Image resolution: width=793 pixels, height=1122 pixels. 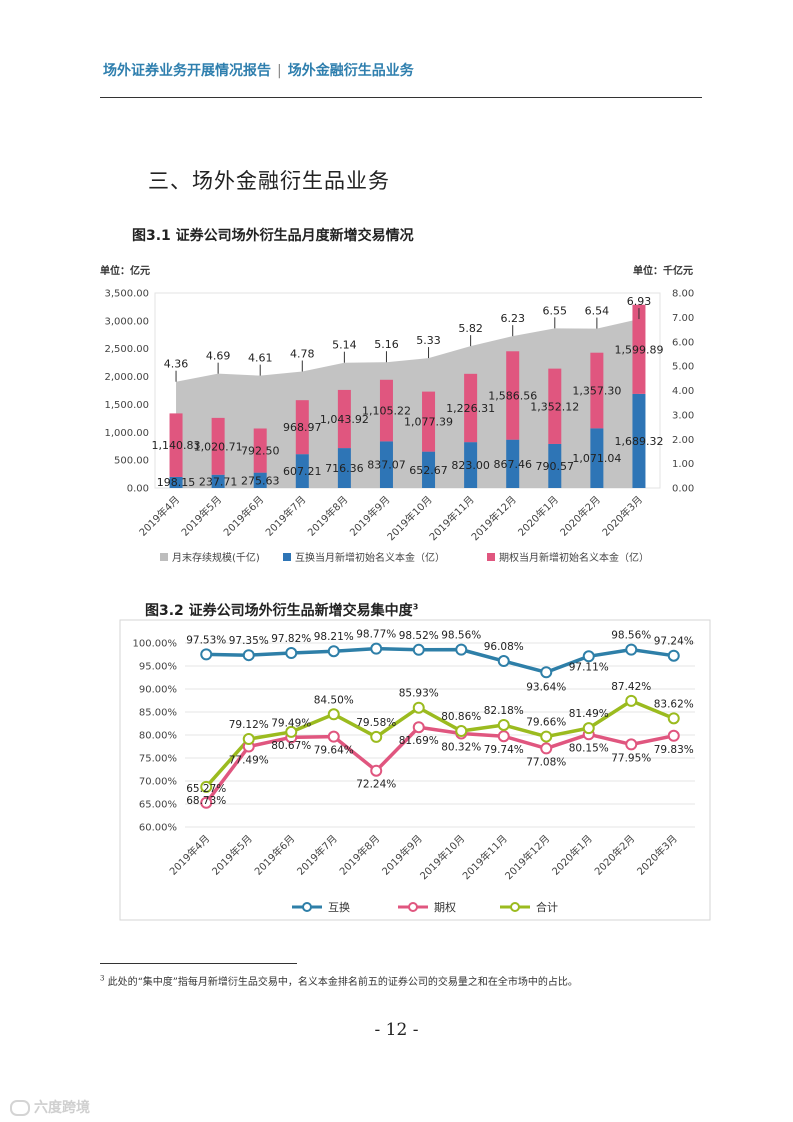 I want to click on option-value-label: 792.50, so click(x=260, y=451).